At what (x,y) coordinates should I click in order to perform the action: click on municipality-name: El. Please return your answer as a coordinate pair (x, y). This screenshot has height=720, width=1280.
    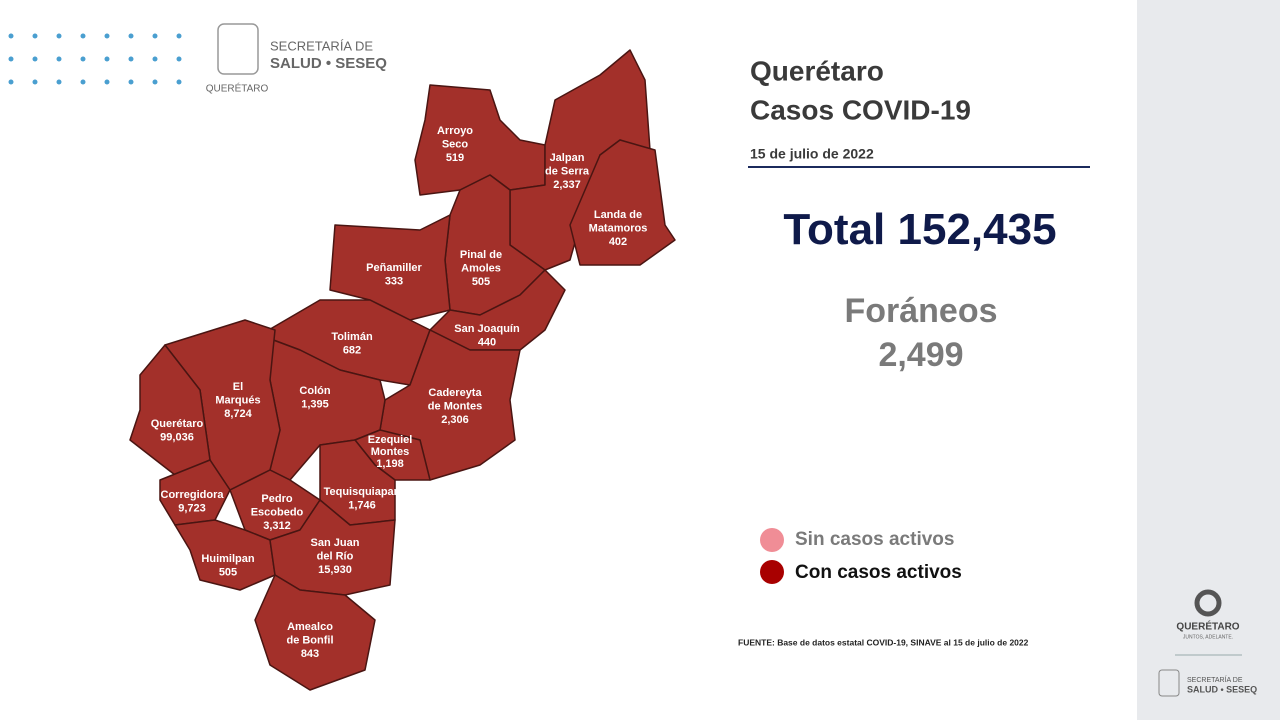
    Looking at the image, I should click on (238, 387).